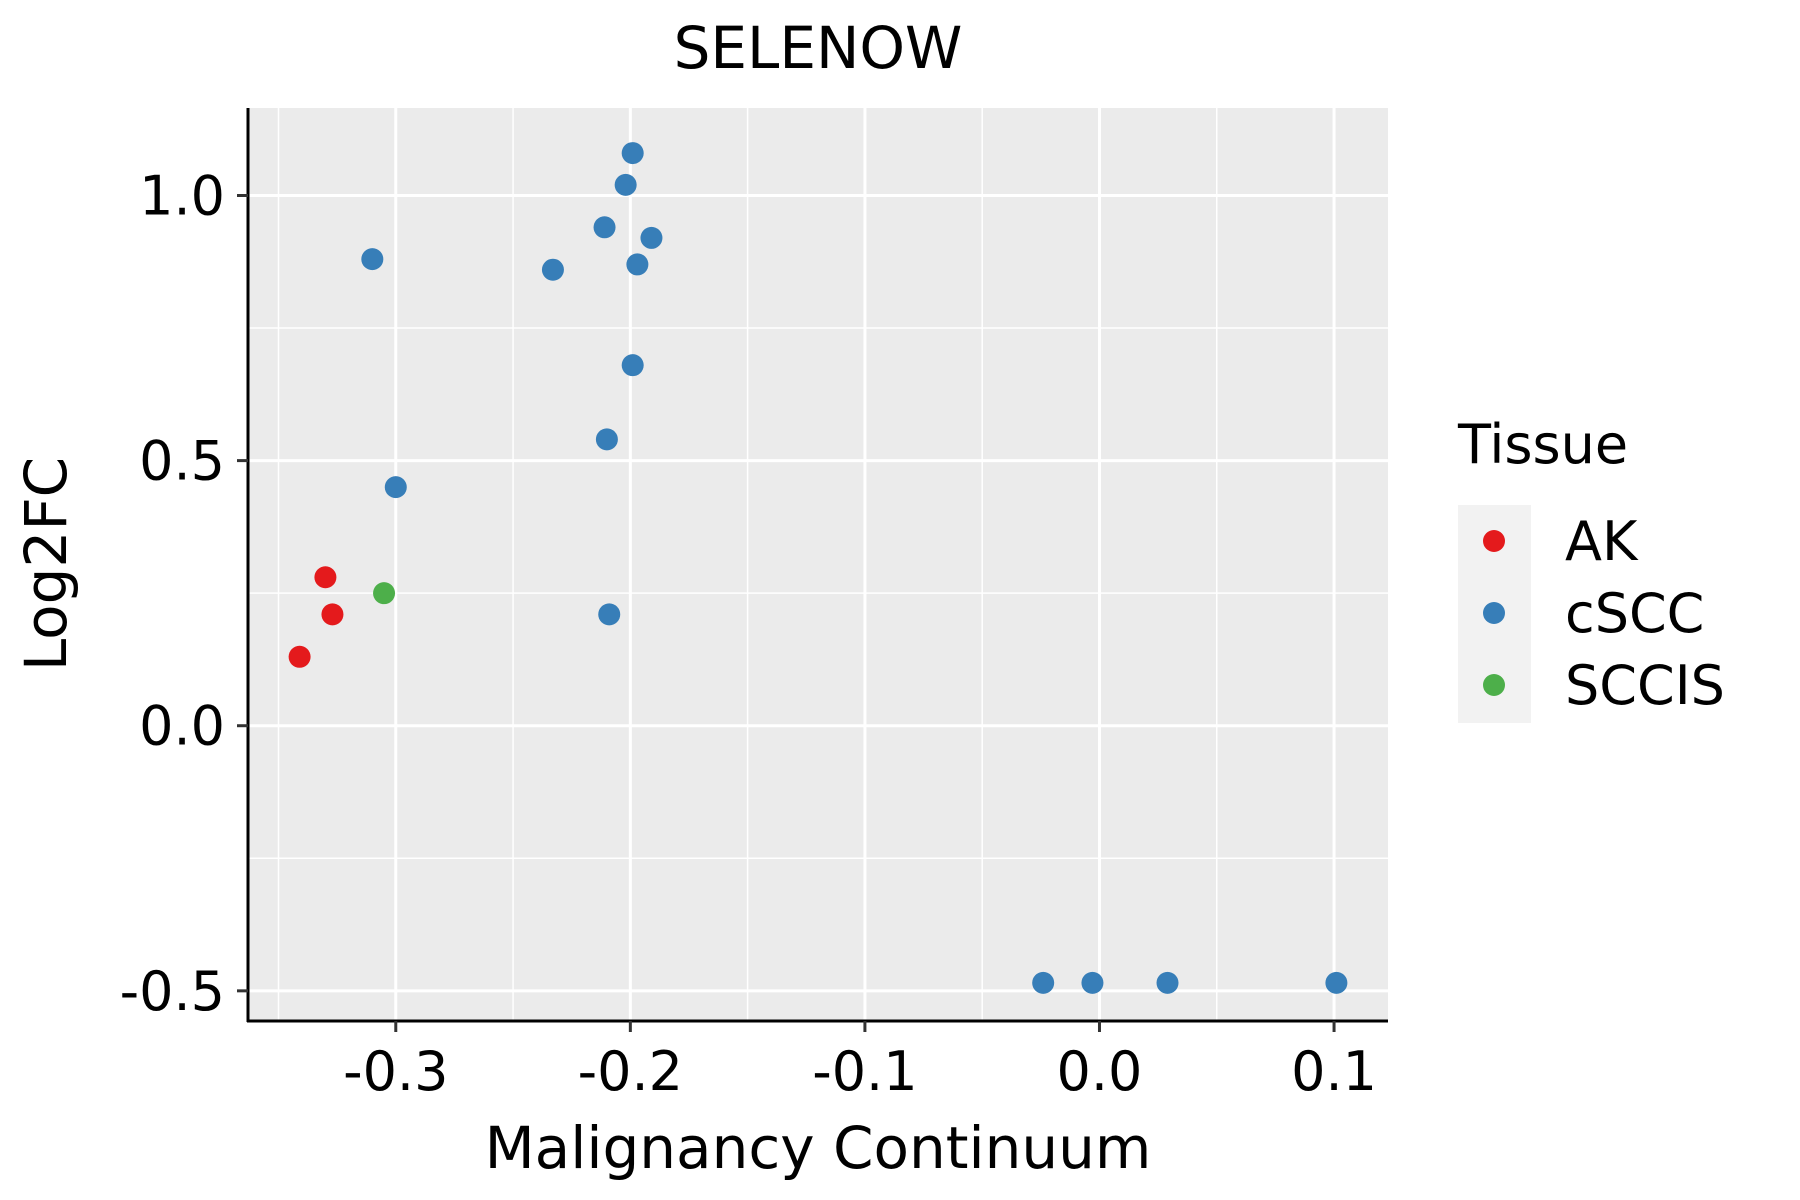 This screenshot has width=1800, height=1200. I want to click on y-tick-label: 0.5, so click(182, 461).